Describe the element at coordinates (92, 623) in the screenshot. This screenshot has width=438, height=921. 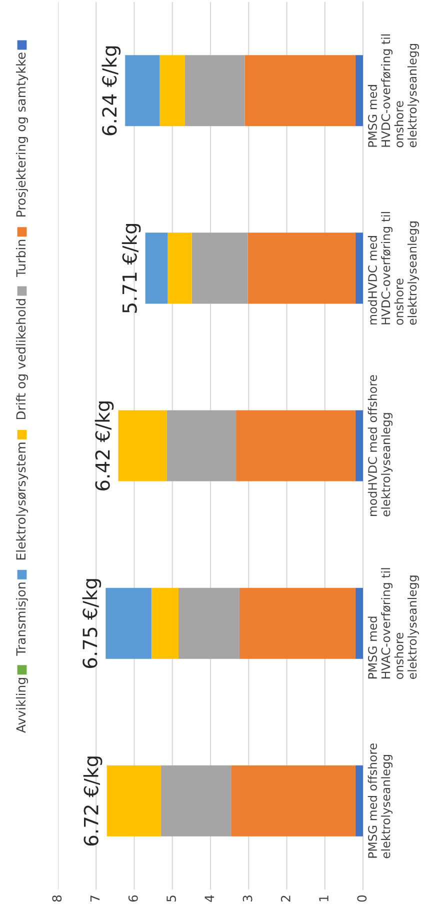
I see `total-label: 6.75 €/kg` at that location.